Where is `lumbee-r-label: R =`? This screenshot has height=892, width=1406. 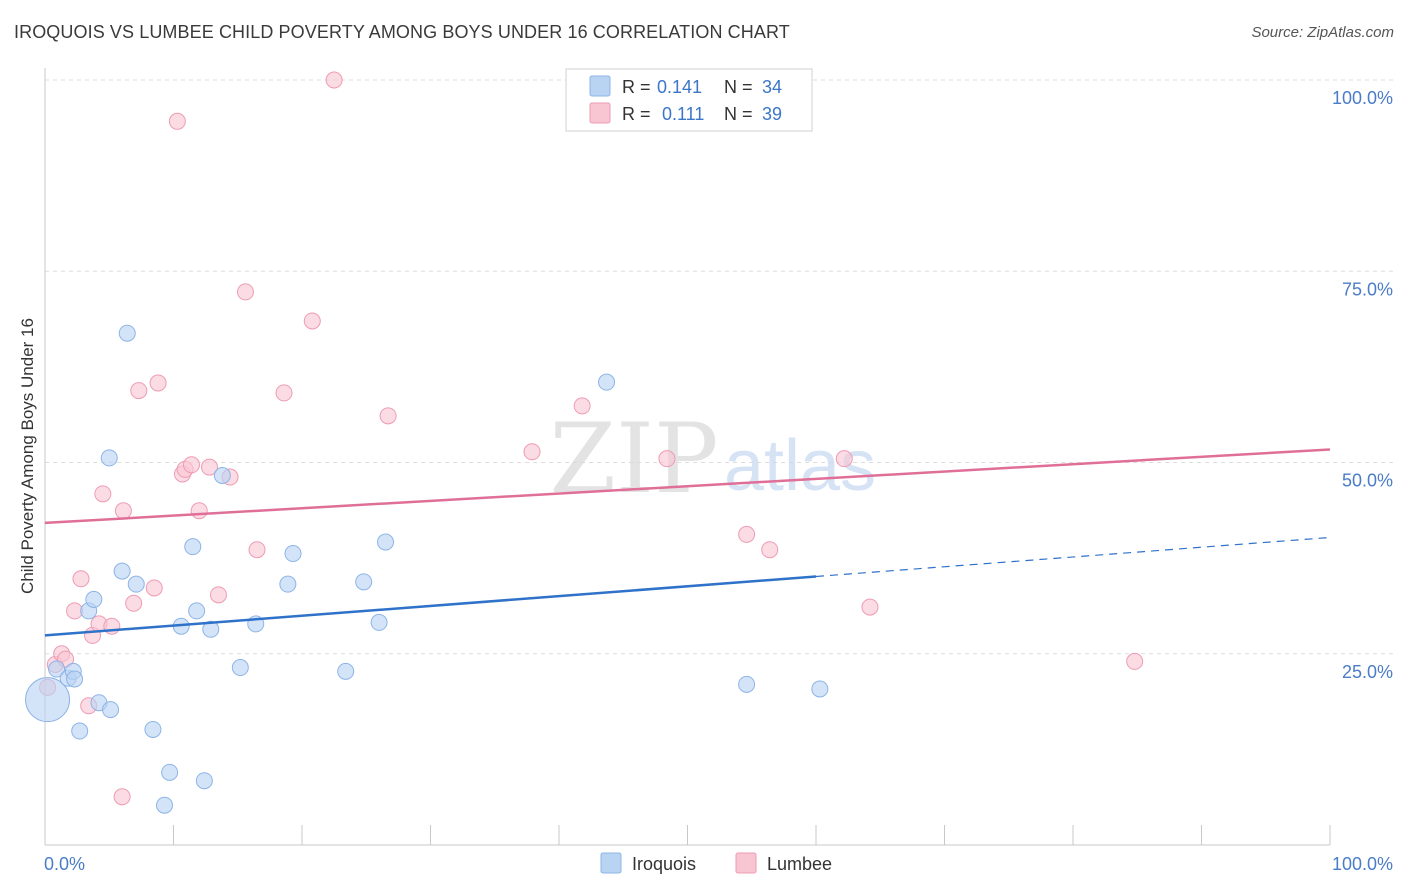 lumbee-r-label: R = is located at coordinates (636, 114).